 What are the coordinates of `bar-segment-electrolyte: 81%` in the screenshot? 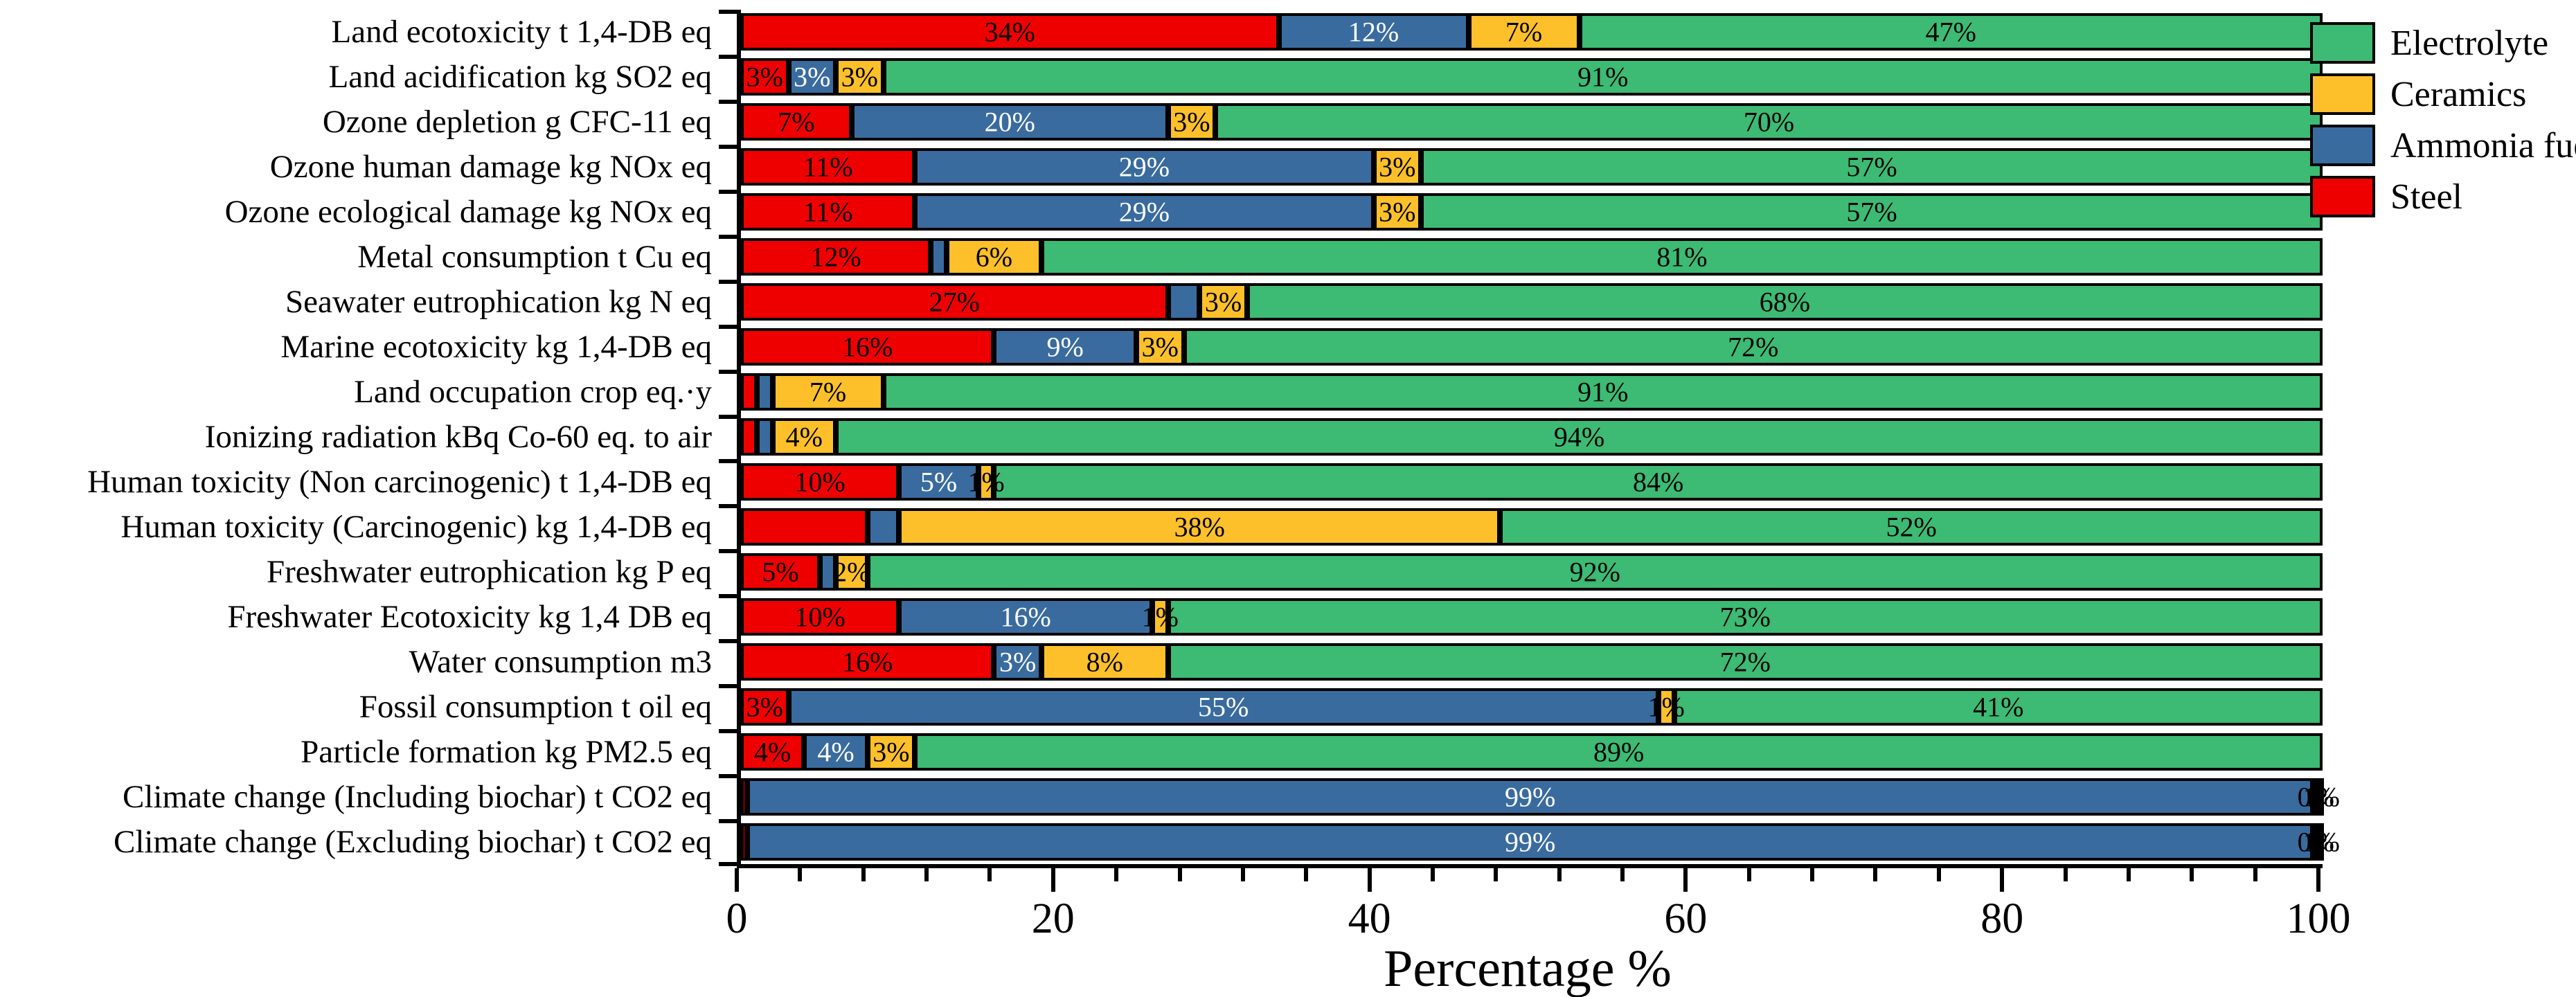 It's located at (1682, 257).